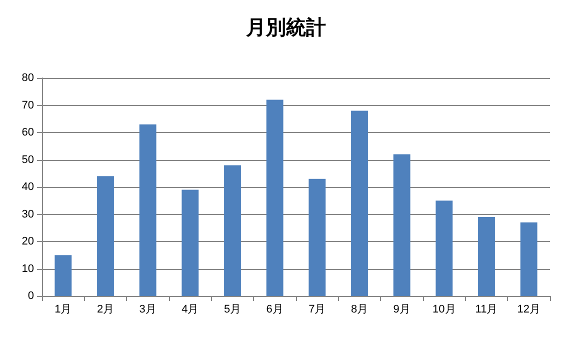 The image size is (572, 344). I want to click on x-tick-label: 12月, so click(528, 310).